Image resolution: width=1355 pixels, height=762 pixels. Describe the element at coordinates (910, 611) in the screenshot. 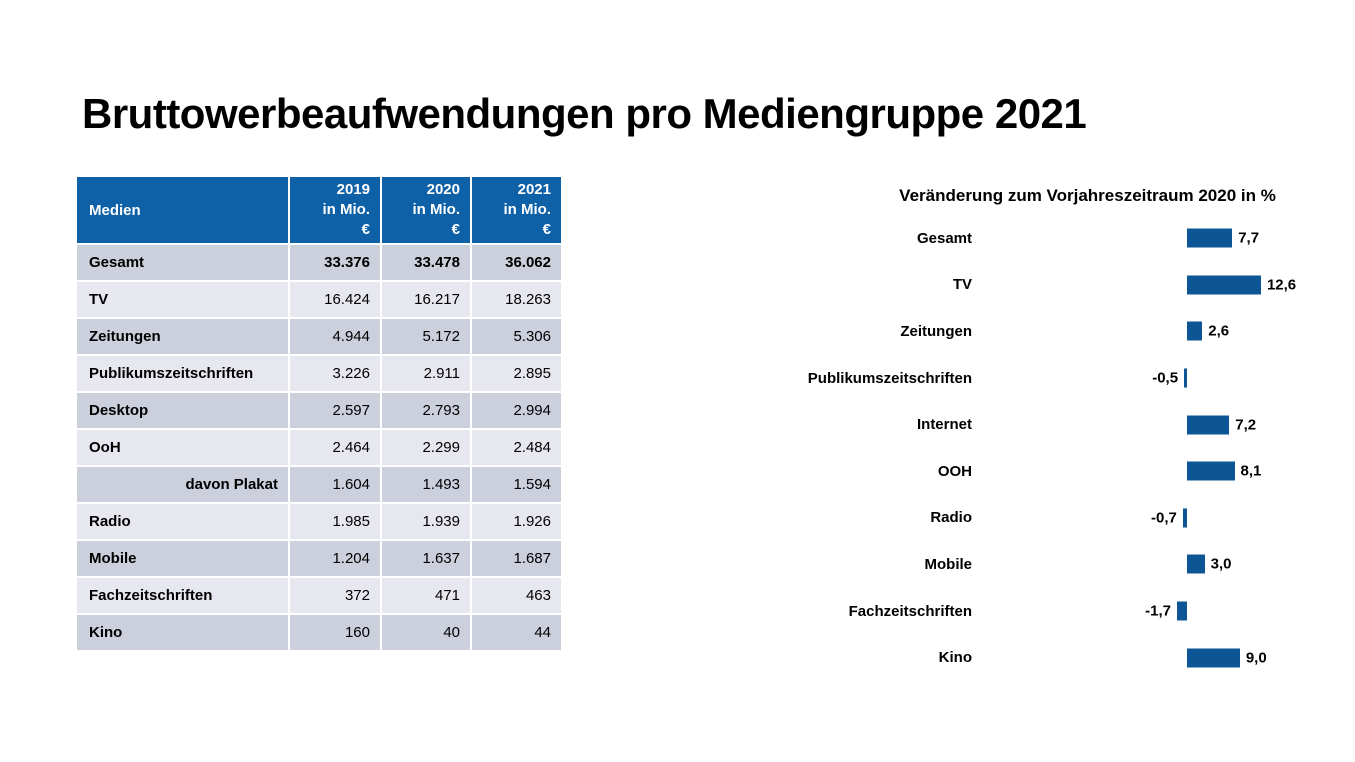

I see `category-label: Fachzeitschriften` at that location.